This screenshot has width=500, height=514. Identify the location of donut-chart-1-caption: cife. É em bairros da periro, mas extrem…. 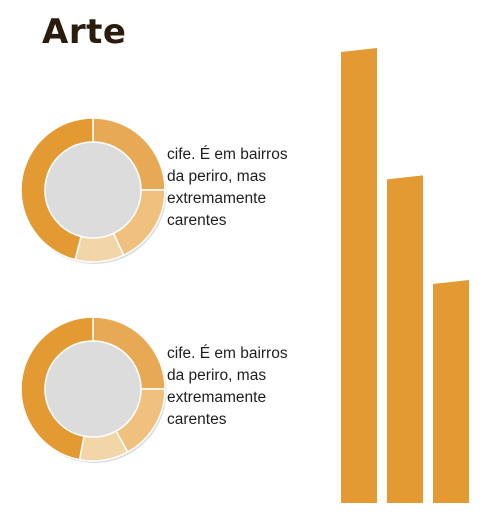
(242, 188).